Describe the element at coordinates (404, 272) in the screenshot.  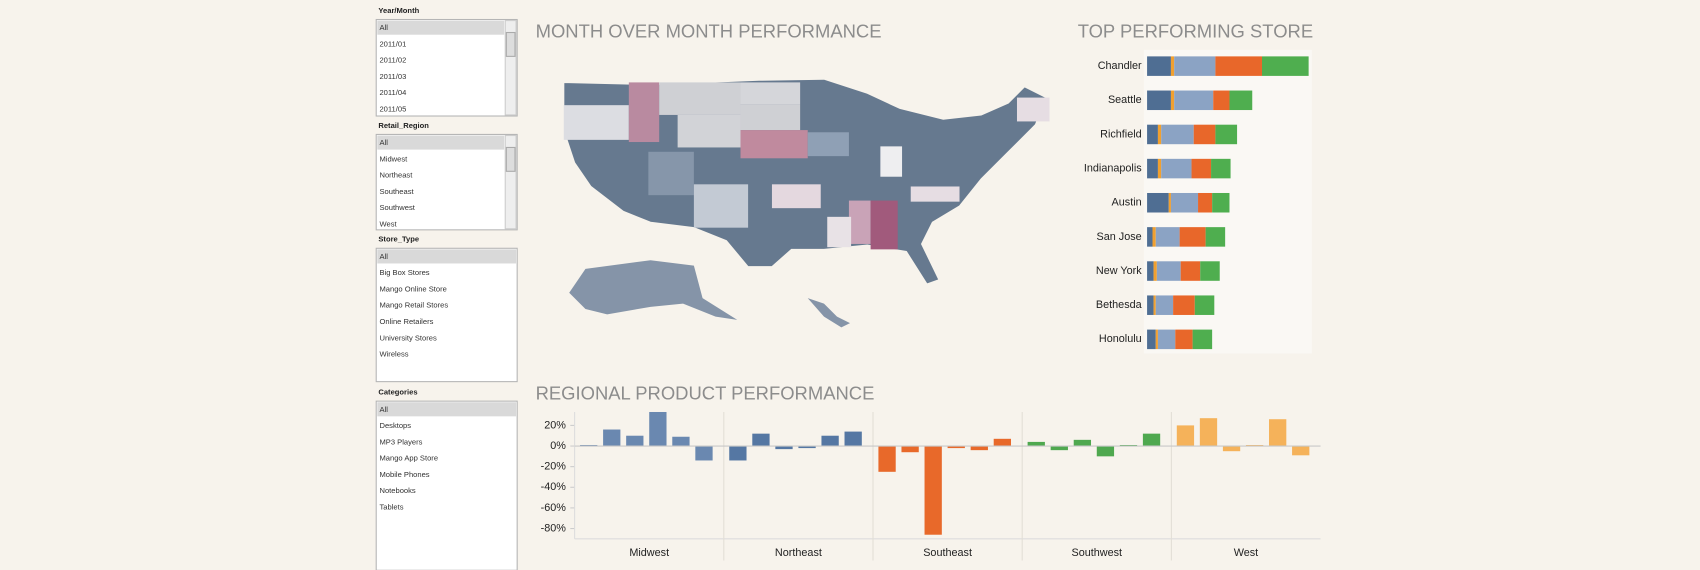
I see `filter-option: Big Box Stores` at that location.